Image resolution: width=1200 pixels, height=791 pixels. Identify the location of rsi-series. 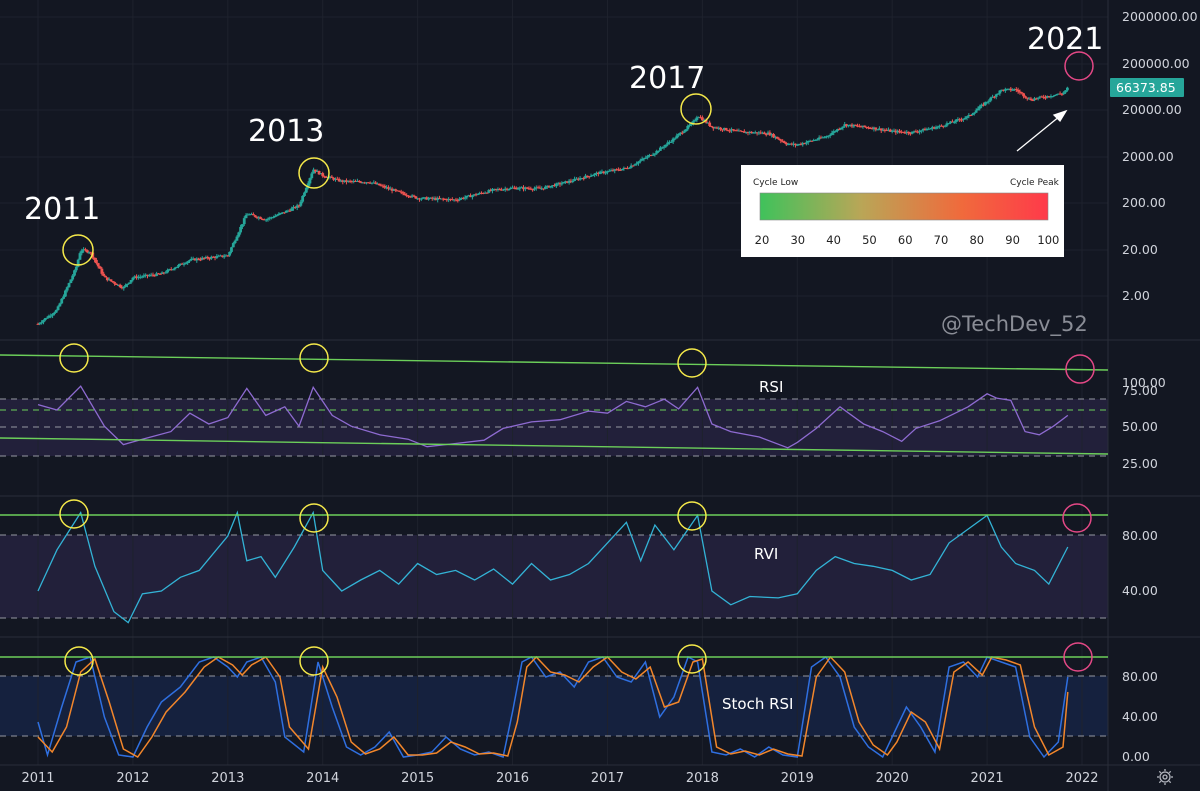
(553, 417).